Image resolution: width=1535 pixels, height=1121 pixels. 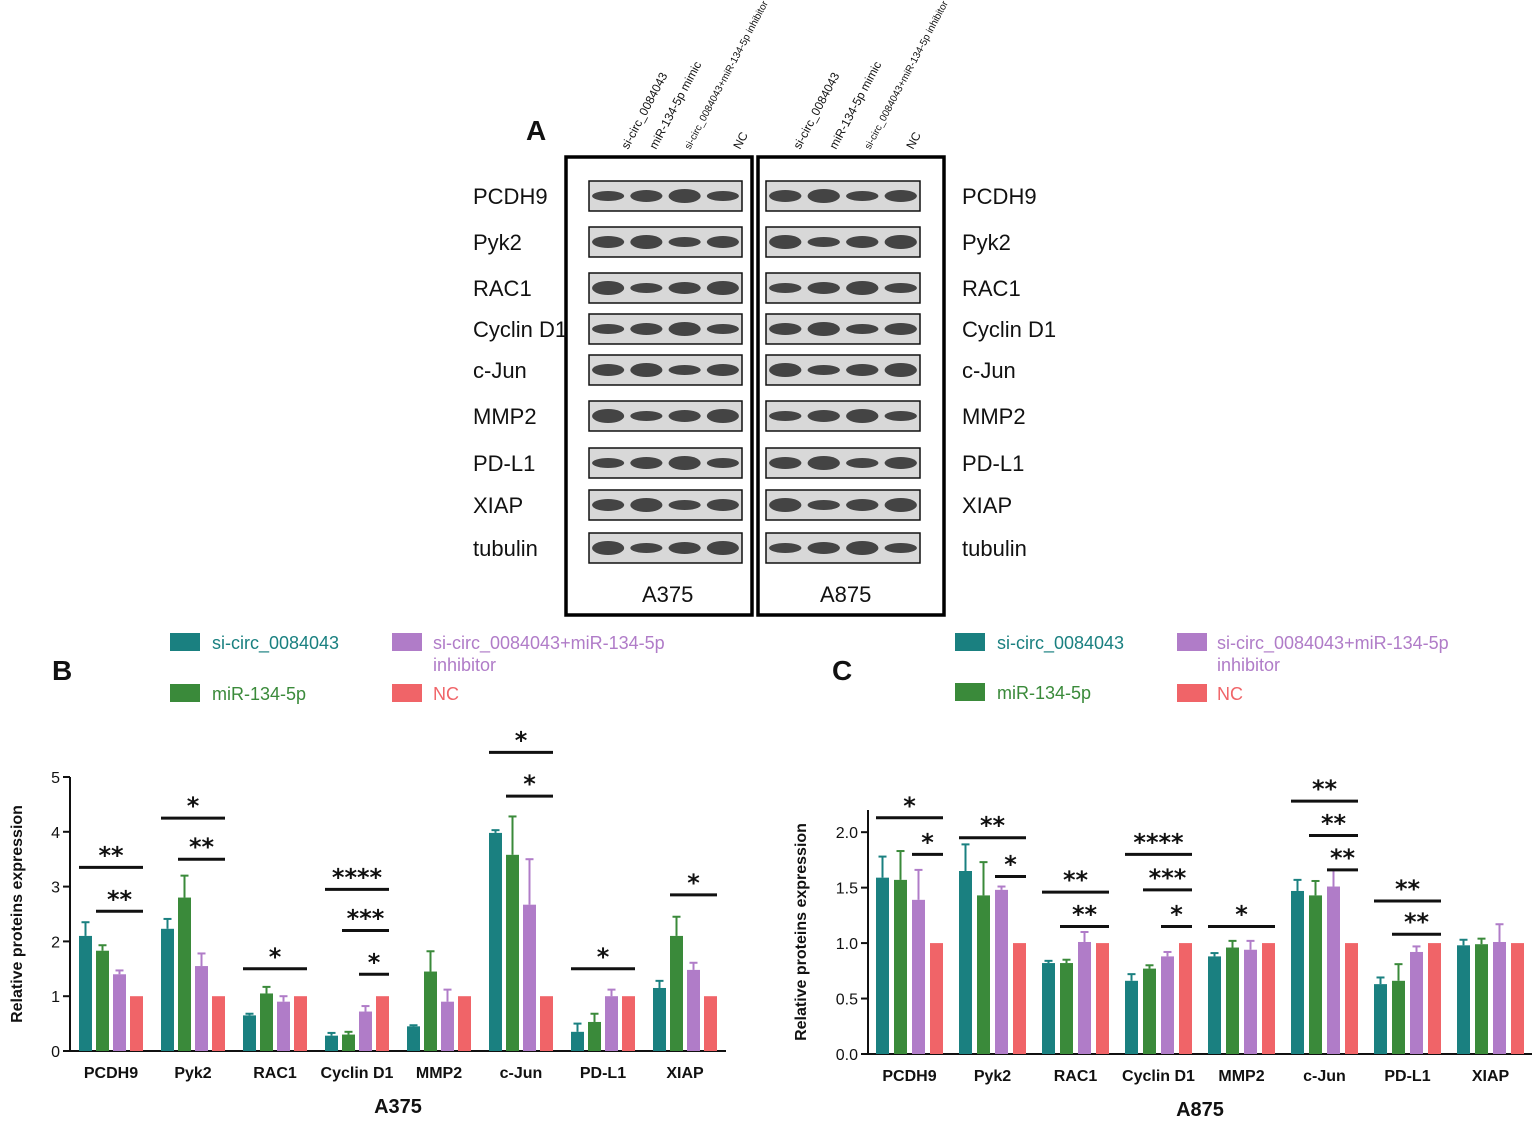 I want to click on y-tick-label: 5, so click(x=55, y=778).